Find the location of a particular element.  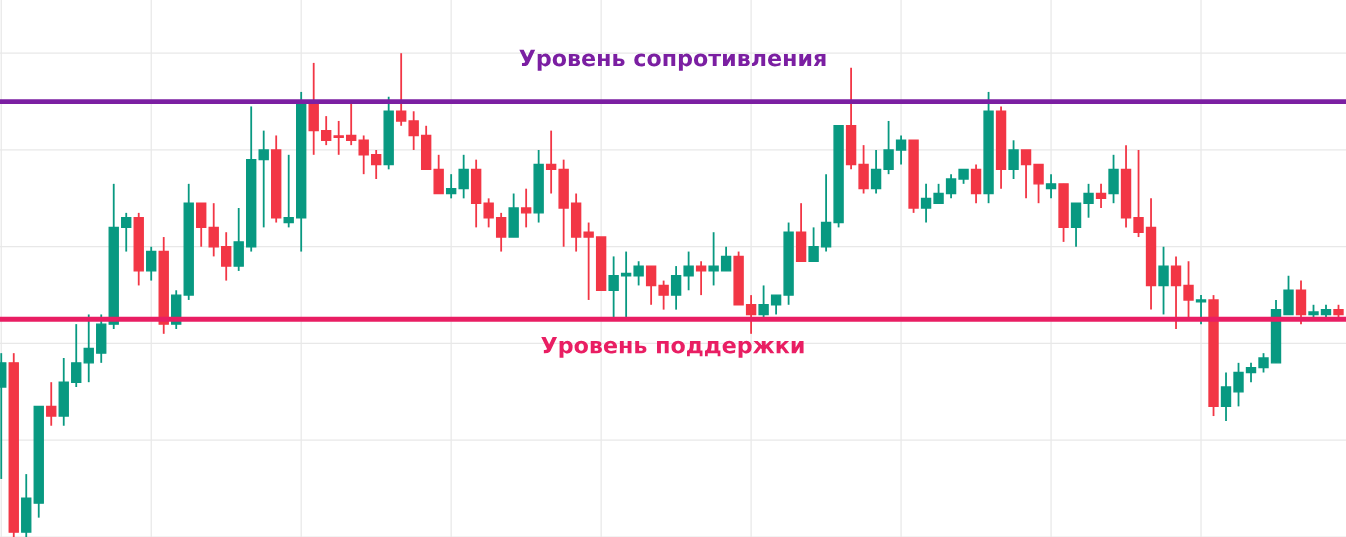

ref-line-label: Уровень сопротивления is located at coordinates (672, 60).